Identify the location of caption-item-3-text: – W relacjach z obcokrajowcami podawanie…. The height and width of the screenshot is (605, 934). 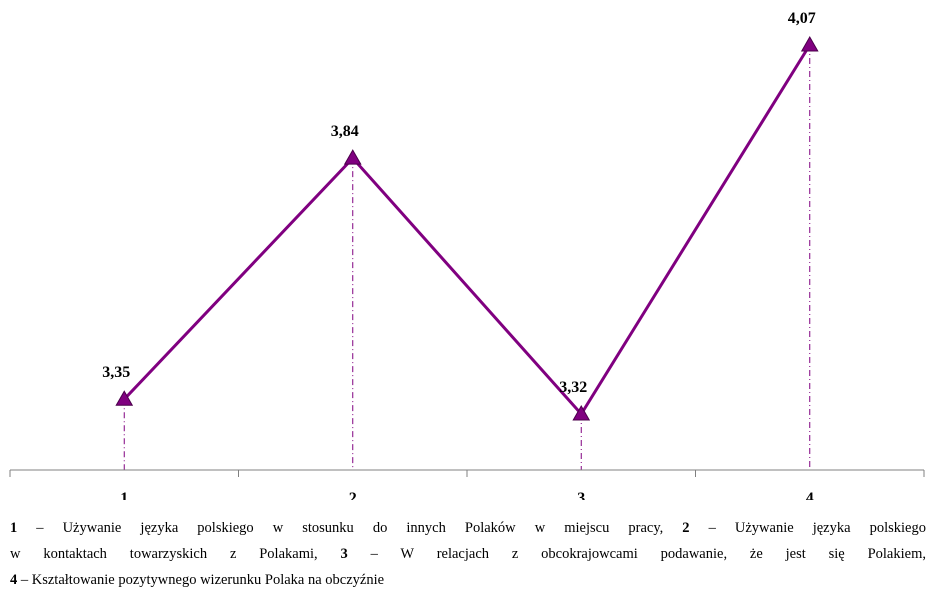
(636, 554).